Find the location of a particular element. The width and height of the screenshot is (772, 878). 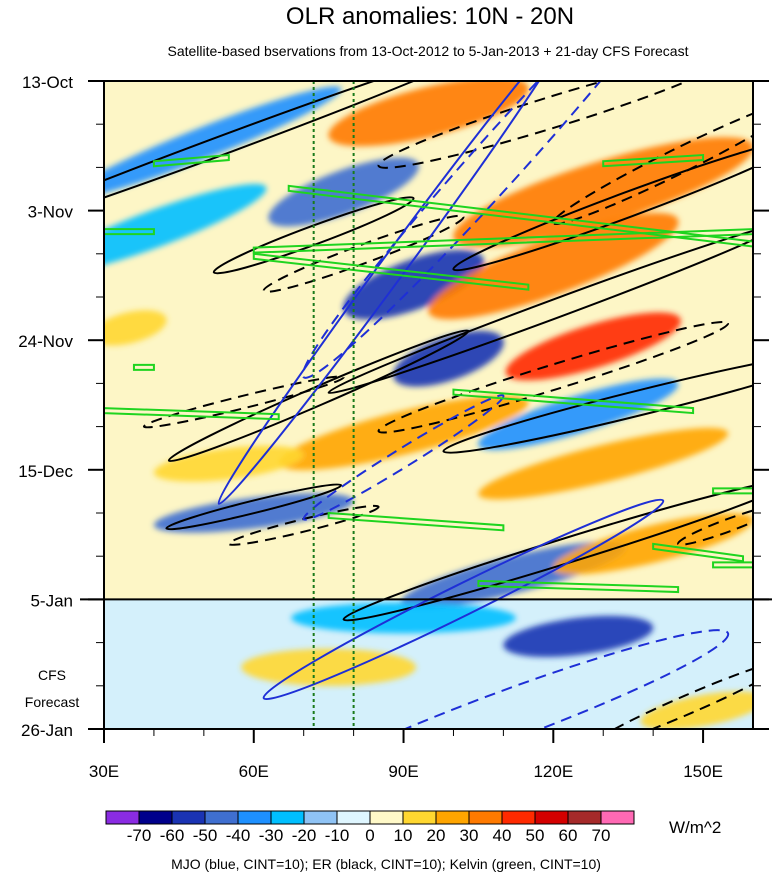

colorbar-label: -70 is located at coordinates (139, 835).